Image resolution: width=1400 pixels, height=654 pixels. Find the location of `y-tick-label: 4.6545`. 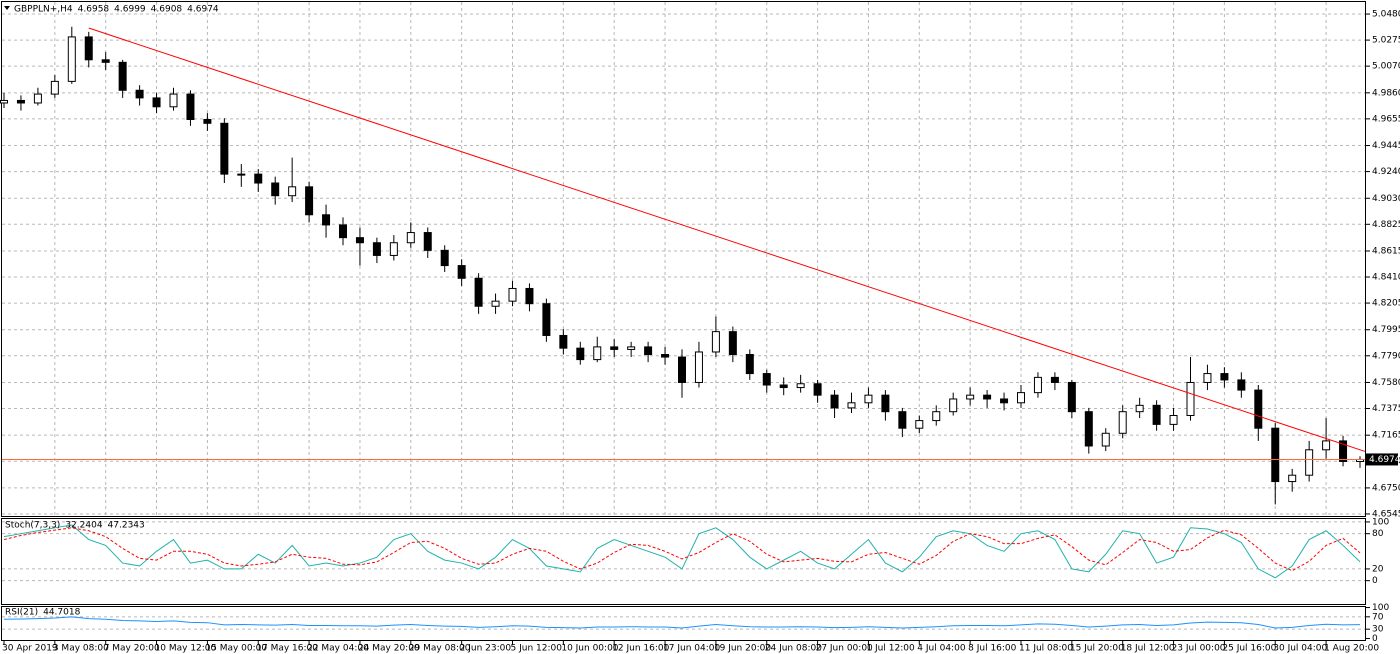

y-tick-label: 4.6545 is located at coordinates (1386, 514).